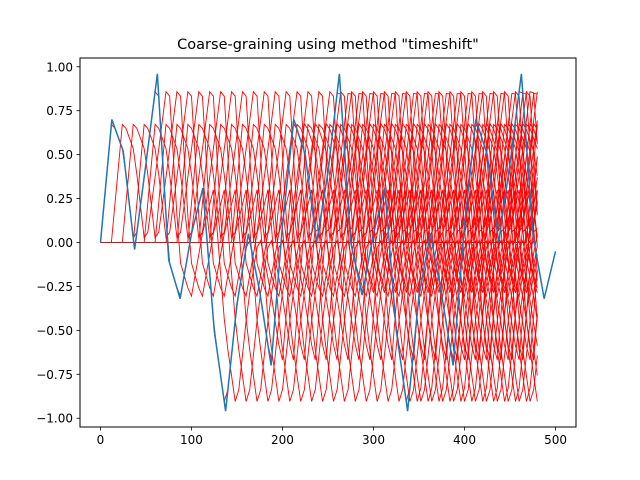 The height and width of the screenshot is (480, 640). I want to click on y-tick-label: −0.75, so click(54, 375).